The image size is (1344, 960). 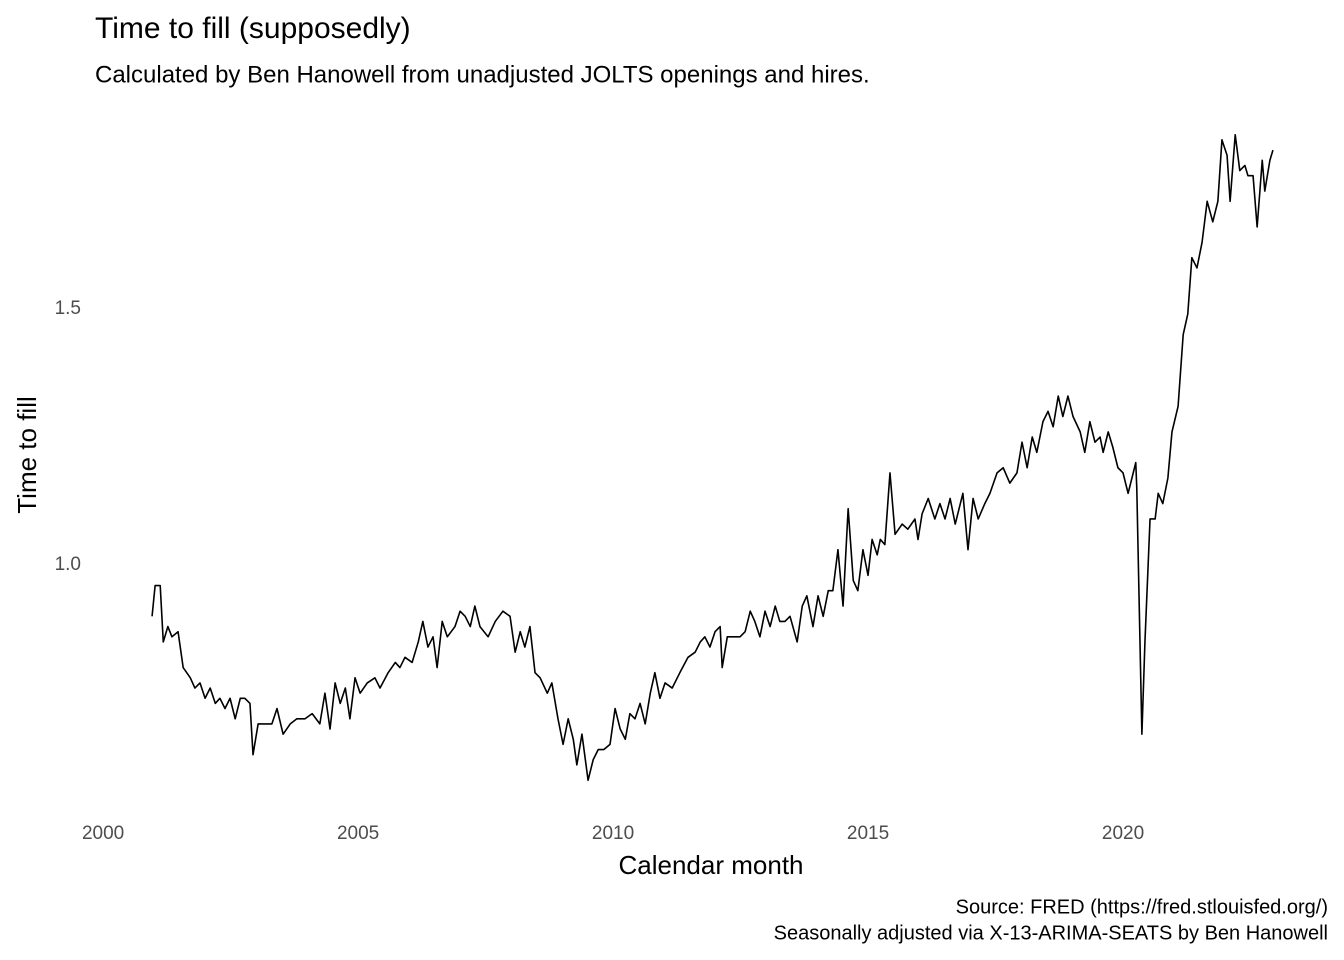 What do you see at coordinates (1123, 833) in the screenshot?
I see `x-tick-label: 2020` at bounding box center [1123, 833].